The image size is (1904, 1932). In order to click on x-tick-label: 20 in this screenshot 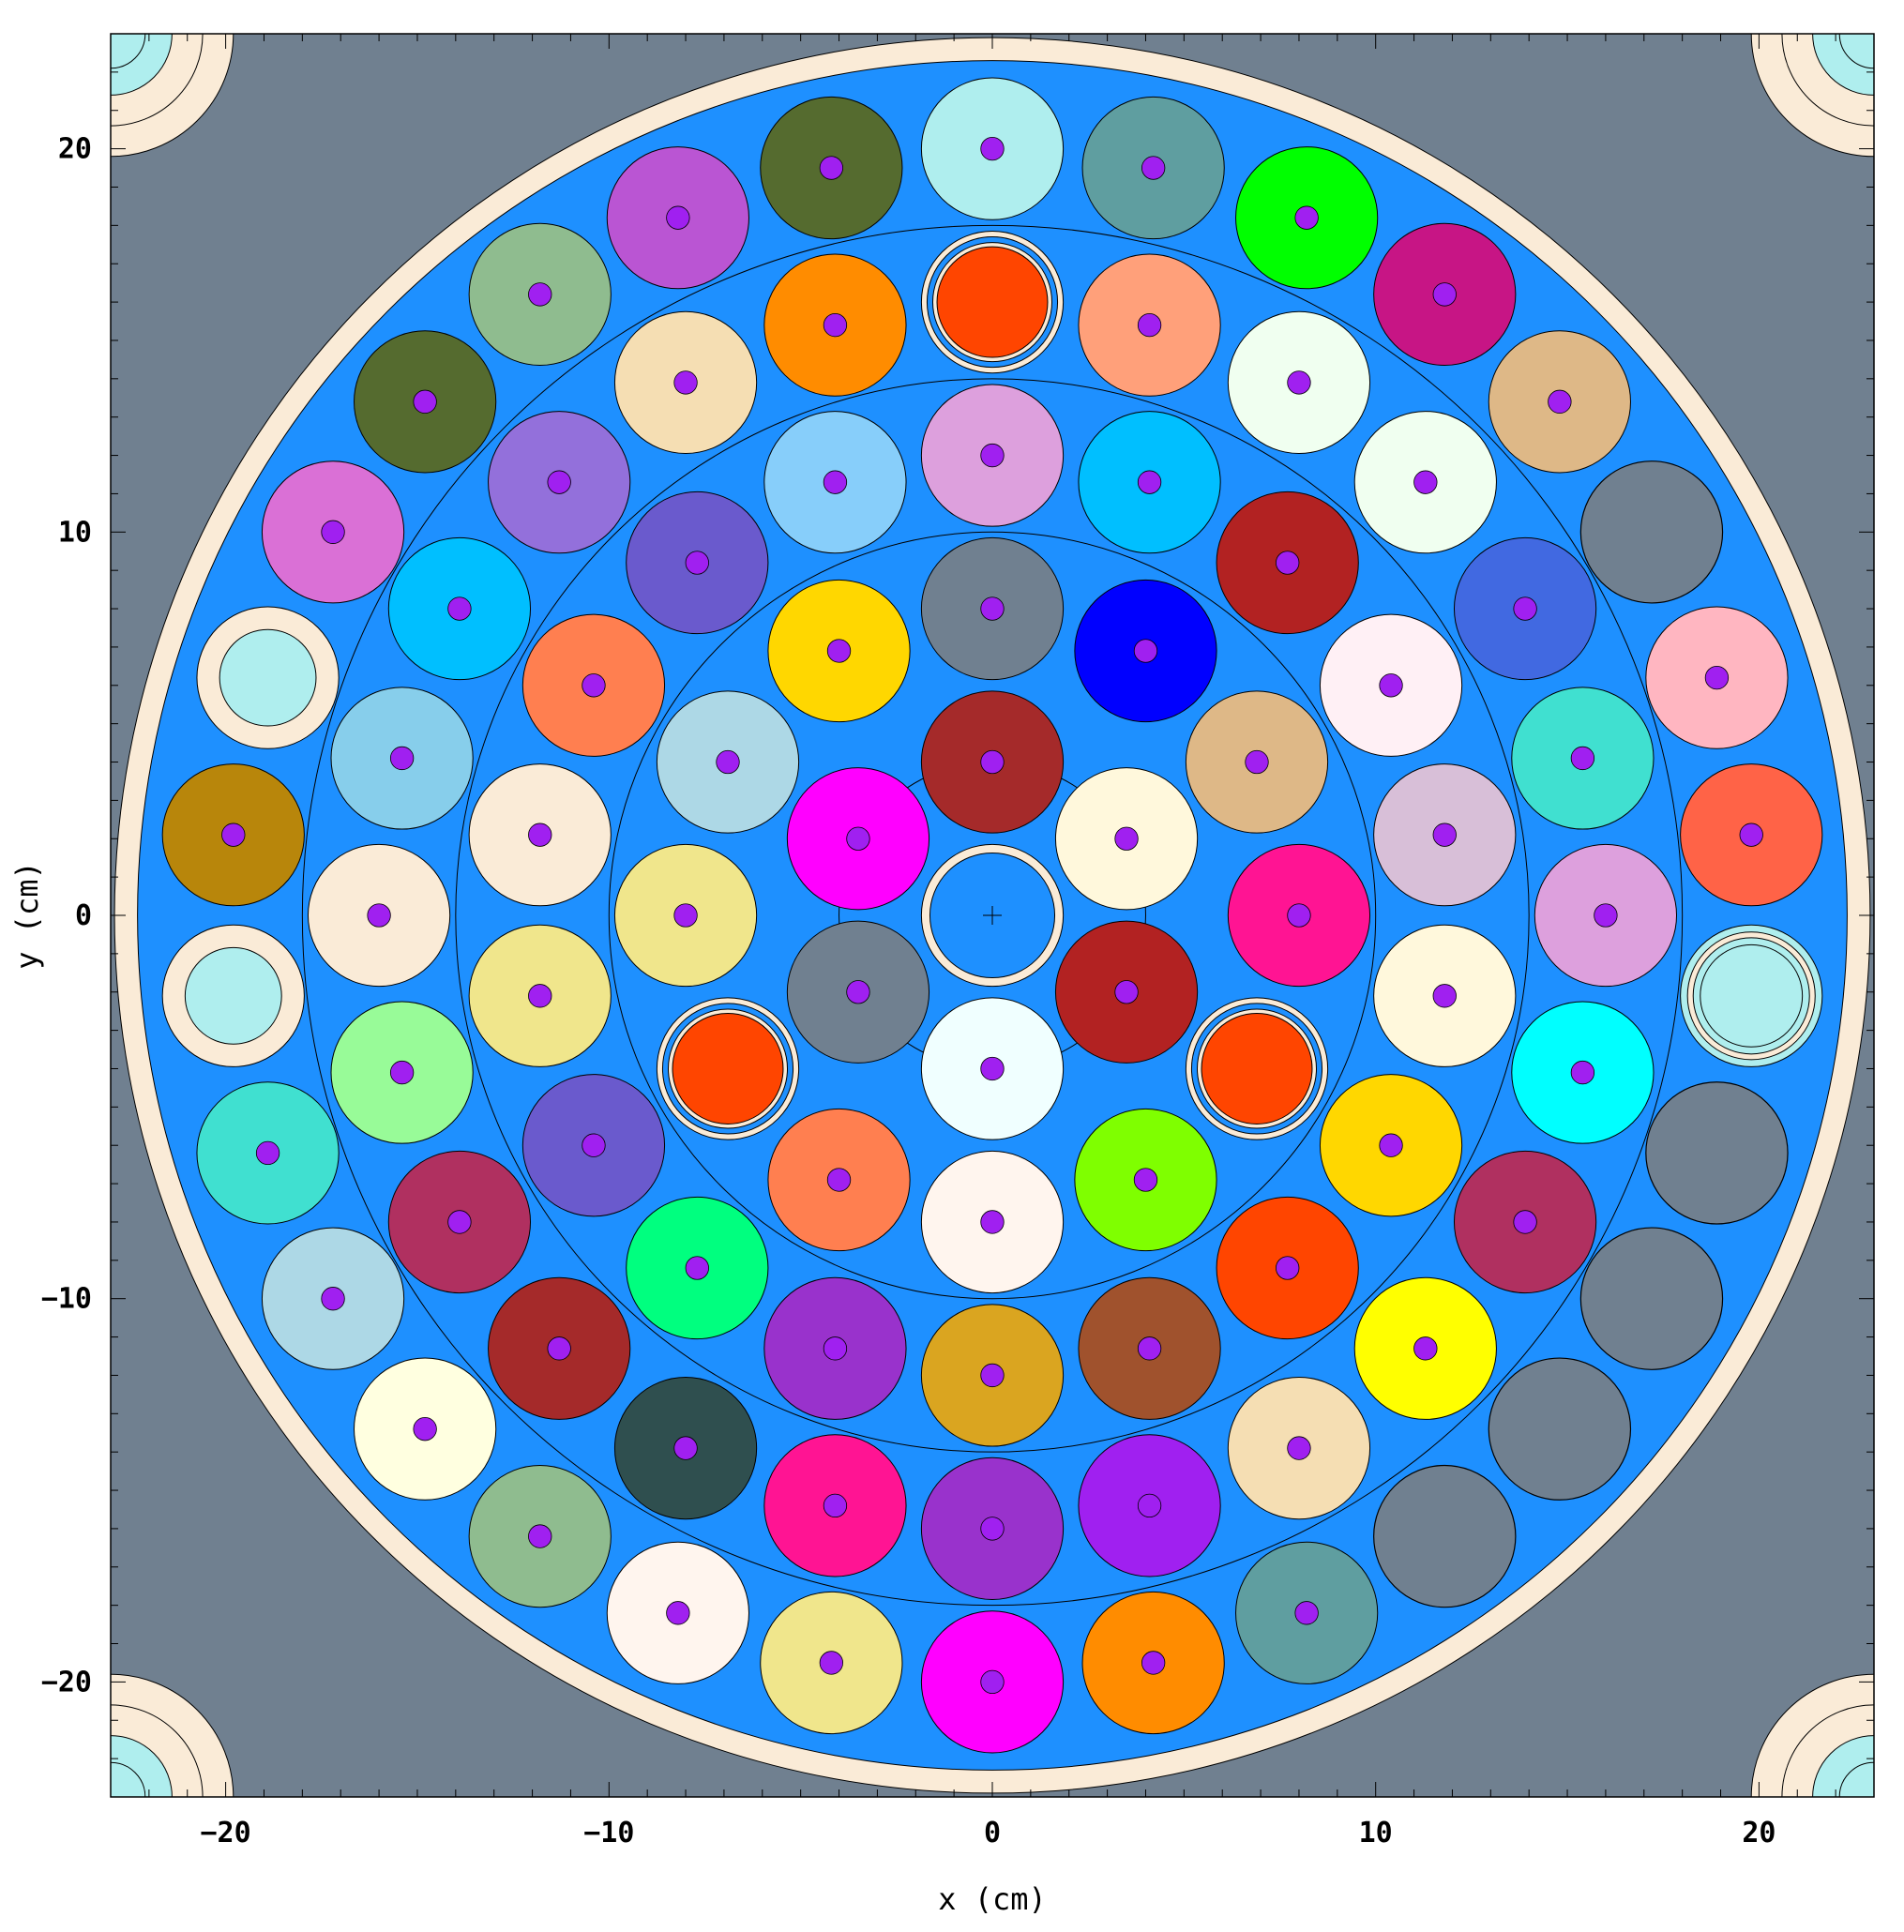, I will do `click(1759, 1833)`.